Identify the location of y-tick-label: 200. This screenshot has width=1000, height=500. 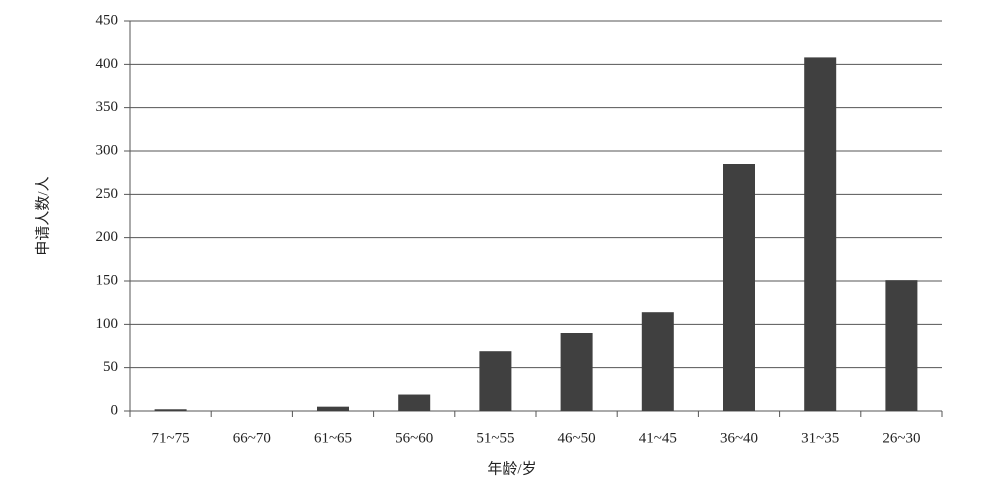
(107, 237).